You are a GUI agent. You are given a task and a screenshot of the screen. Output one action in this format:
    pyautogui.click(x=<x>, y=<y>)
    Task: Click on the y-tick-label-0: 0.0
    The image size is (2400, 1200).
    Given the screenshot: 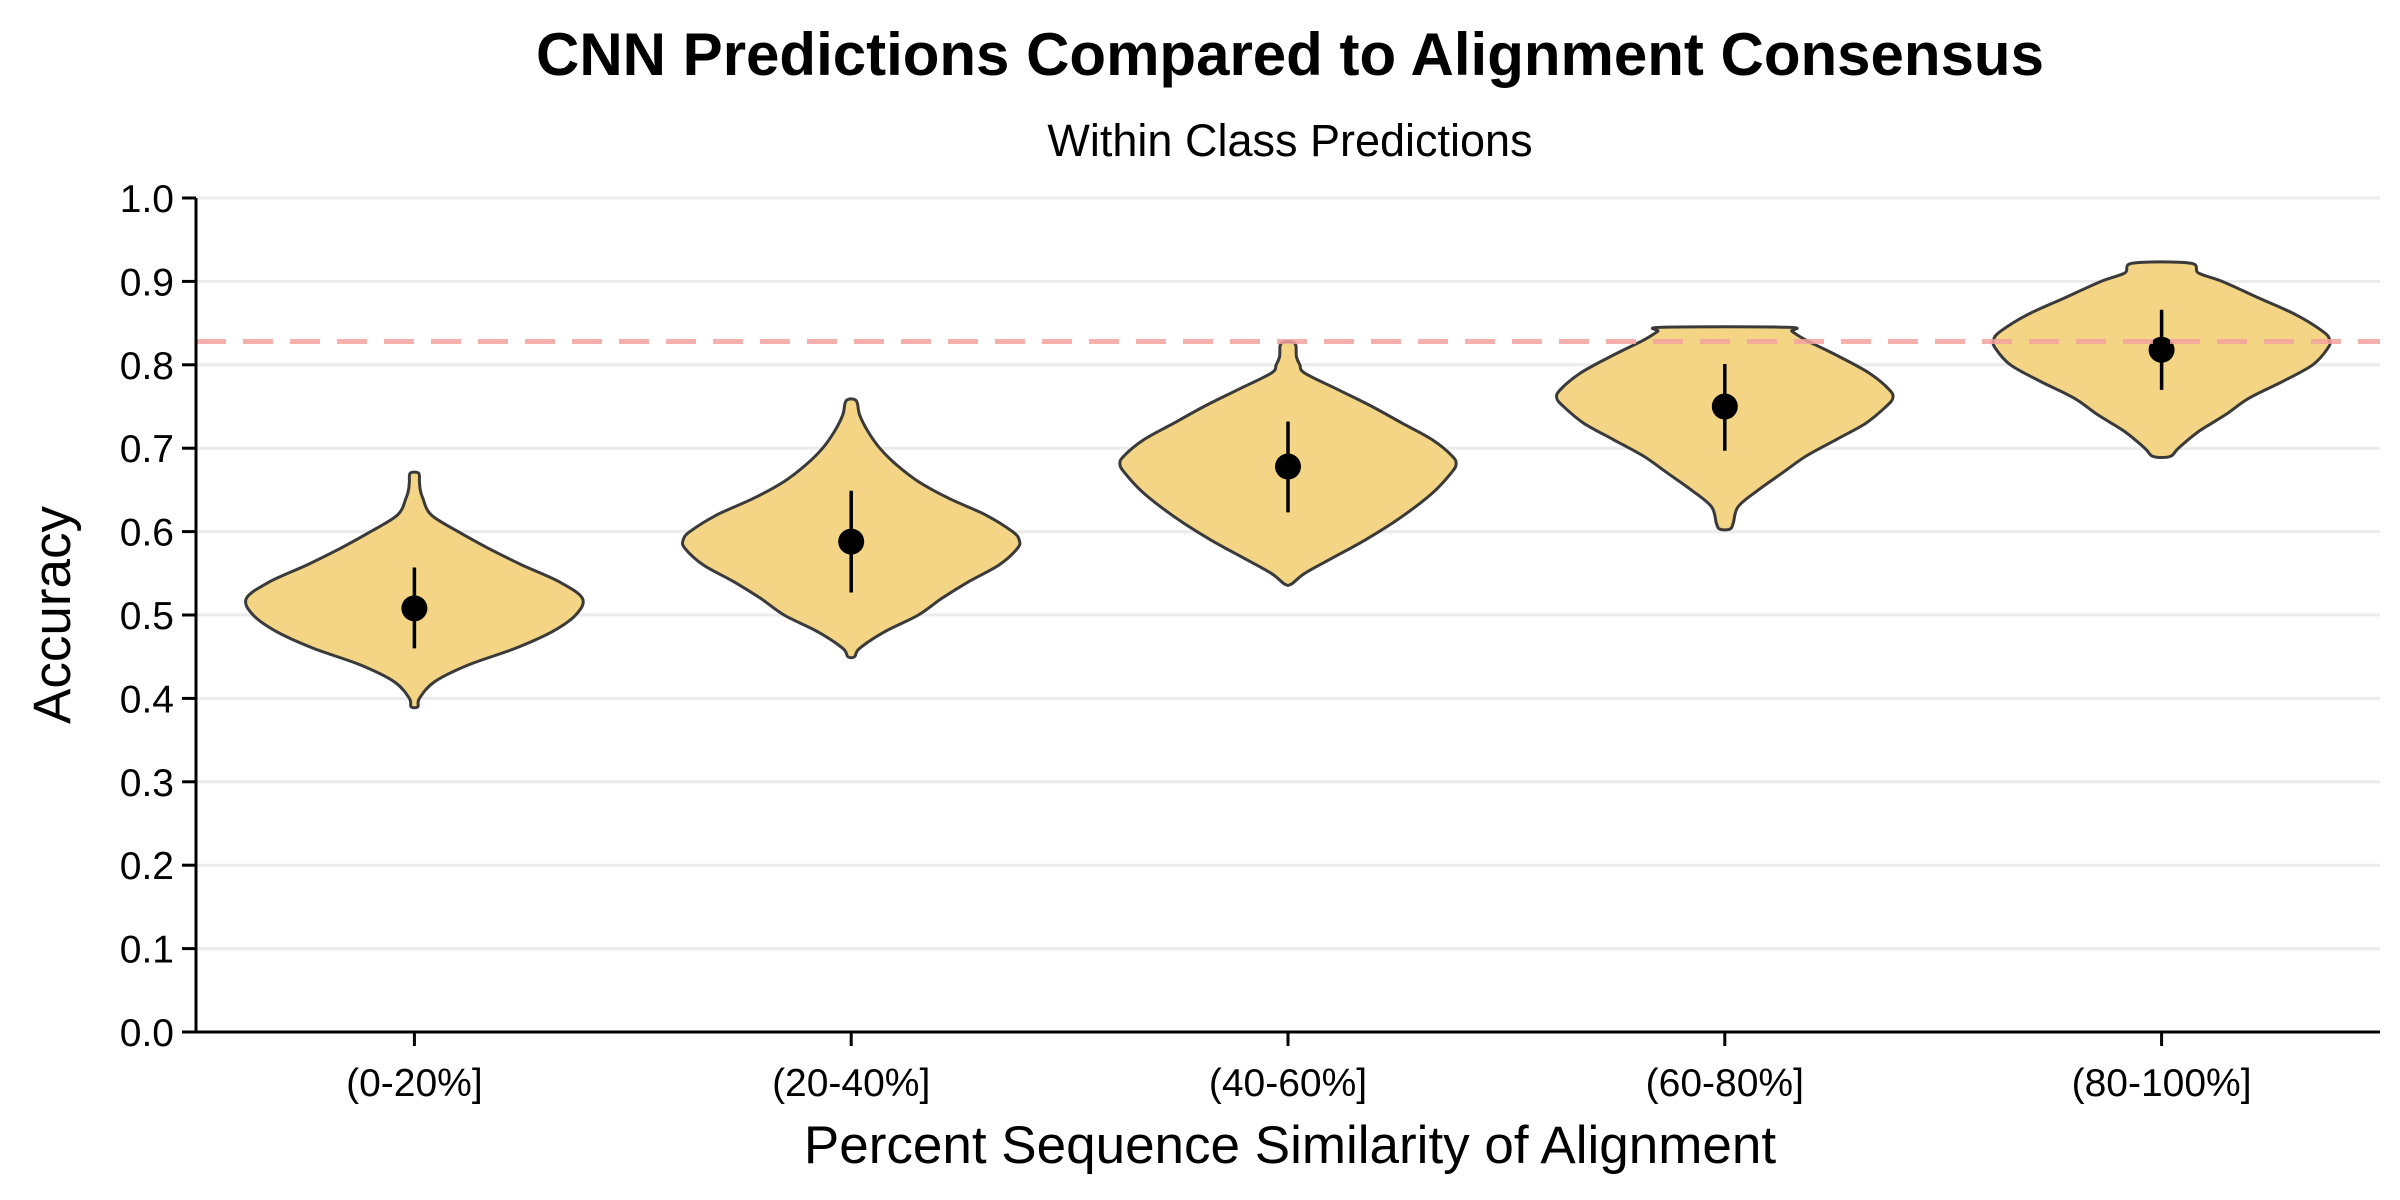 What is the action you would take?
    pyautogui.click(x=147, y=1033)
    